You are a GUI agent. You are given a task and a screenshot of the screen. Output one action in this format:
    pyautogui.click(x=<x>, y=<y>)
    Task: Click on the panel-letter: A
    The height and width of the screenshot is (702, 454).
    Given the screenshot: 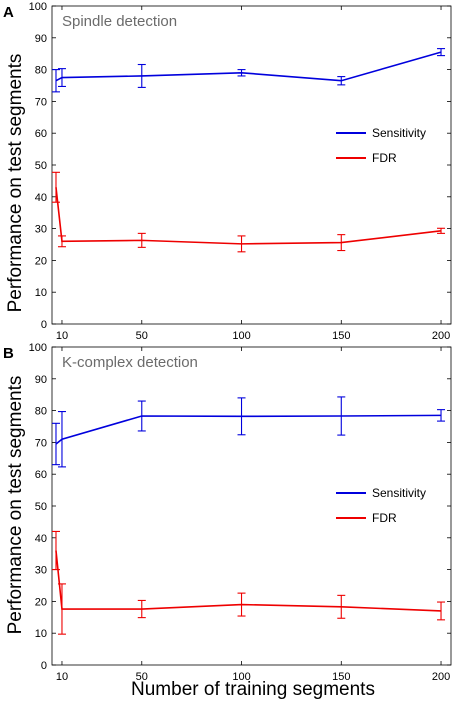 What is the action you would take?
    pyautogui.click(x=8, y=12)
    